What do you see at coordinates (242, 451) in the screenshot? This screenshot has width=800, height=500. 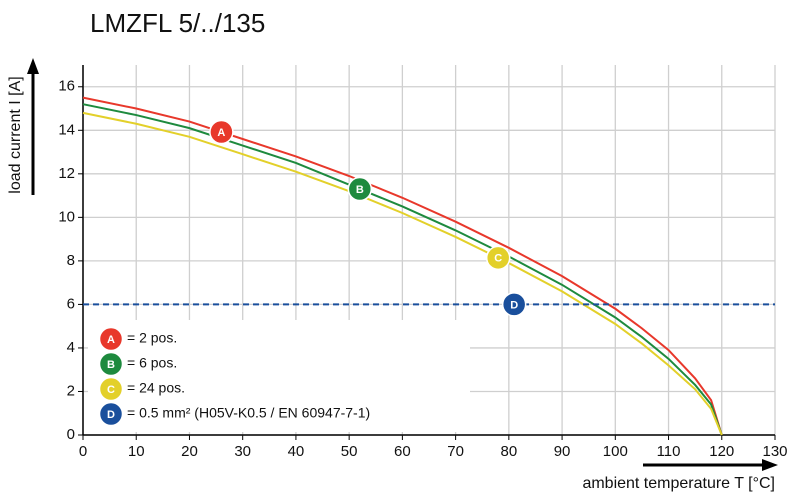 I see `x-tick-label: 30` at bounding box center [242, 451].